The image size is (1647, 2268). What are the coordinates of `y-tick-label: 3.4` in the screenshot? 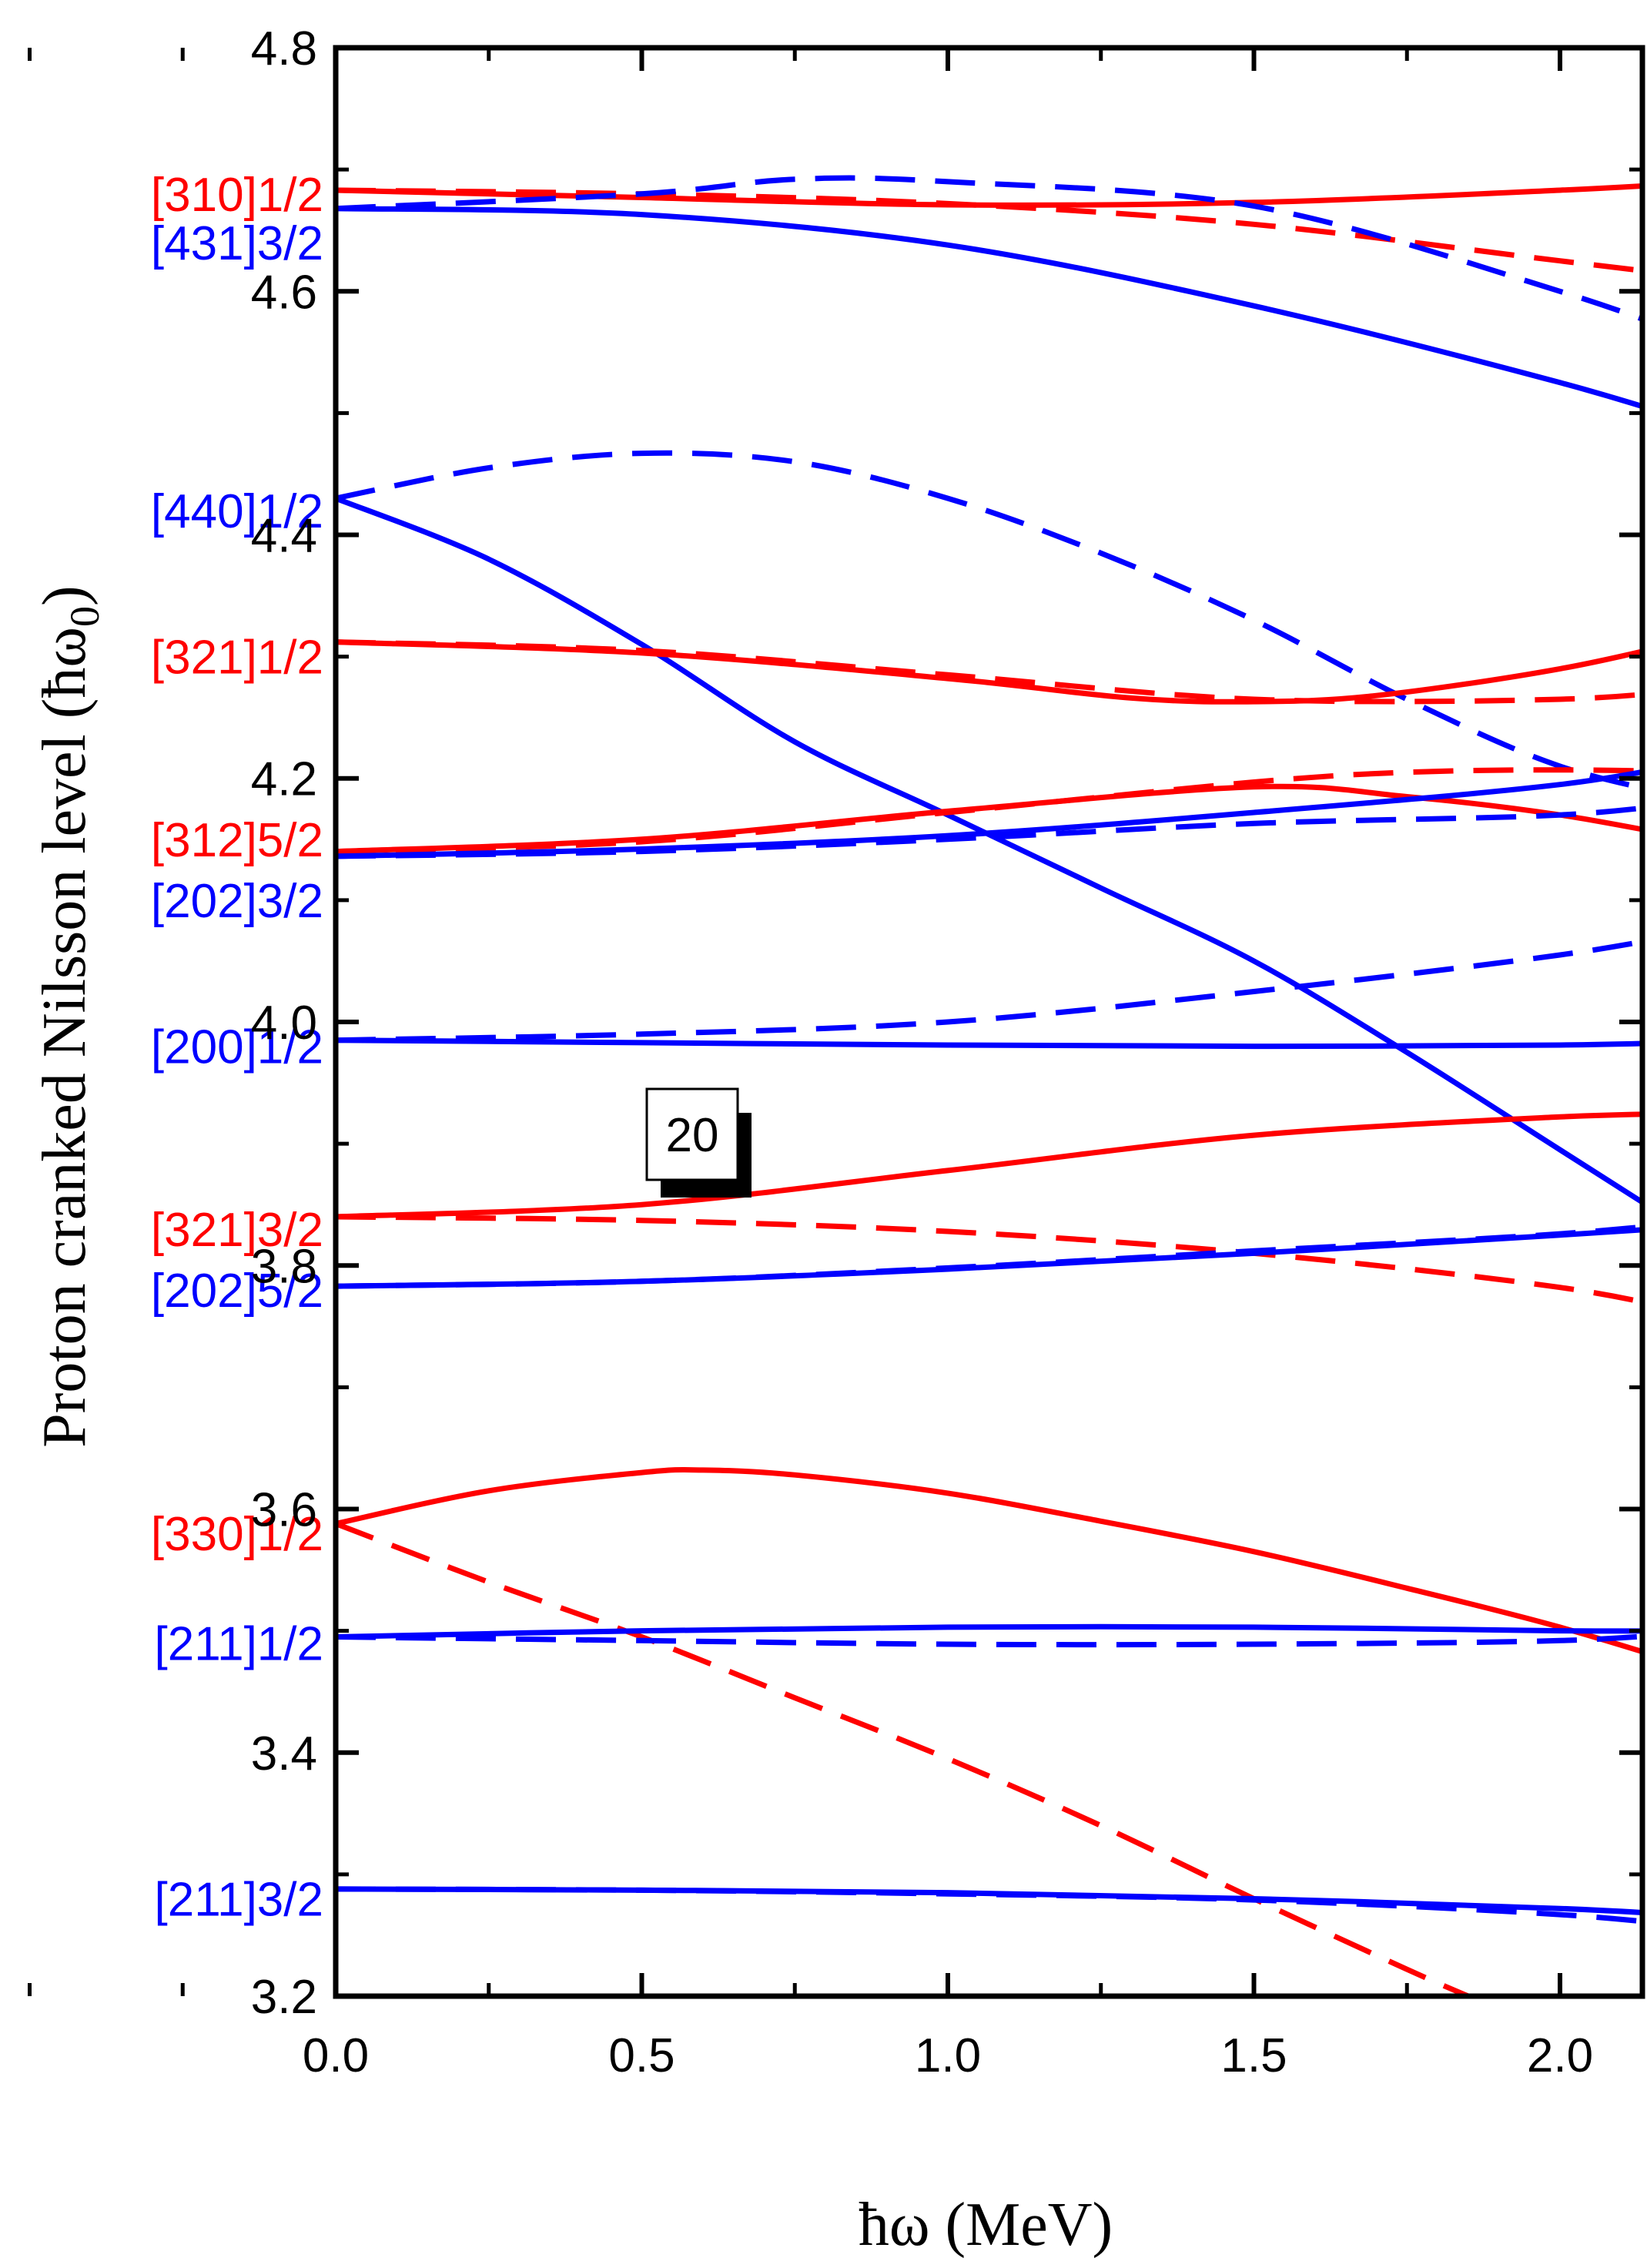 It's located at (284, 1754).